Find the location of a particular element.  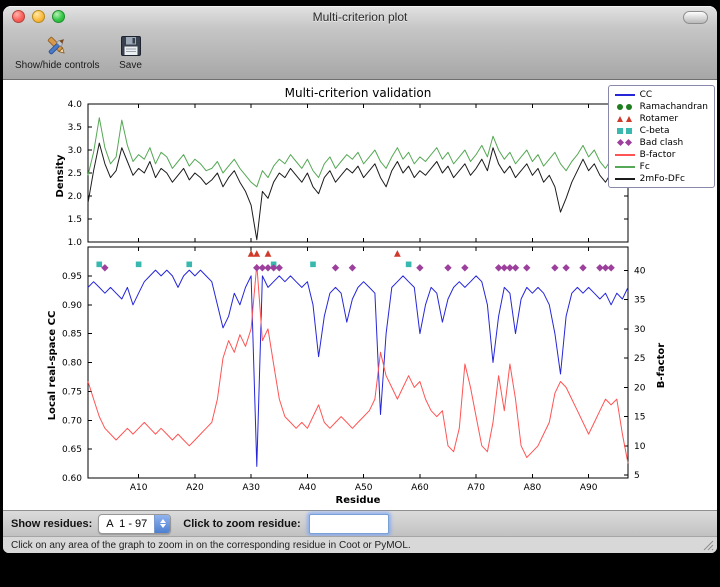

legend-item: C-beta is located at coordinates (661, 130).